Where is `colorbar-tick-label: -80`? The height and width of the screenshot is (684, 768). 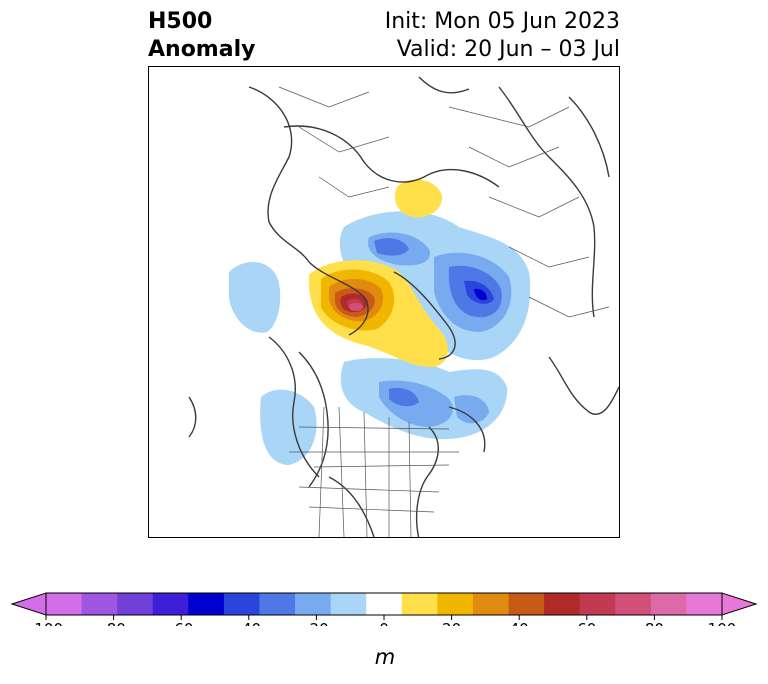
colorbar-tick-label: -80 is located at coordinates (113, 623).